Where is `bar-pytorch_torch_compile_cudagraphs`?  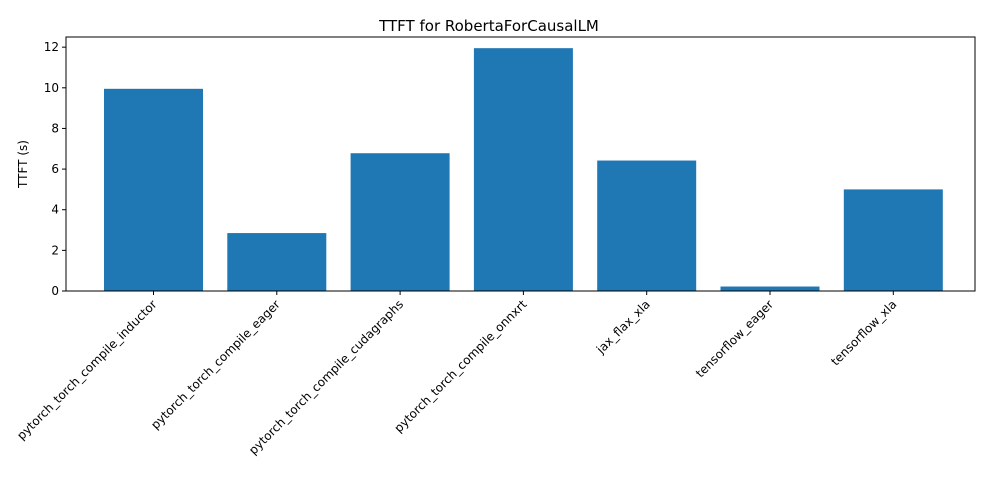
bar-pytorch_torch_compile_cudagraphs is located at coordinates (400, 222).